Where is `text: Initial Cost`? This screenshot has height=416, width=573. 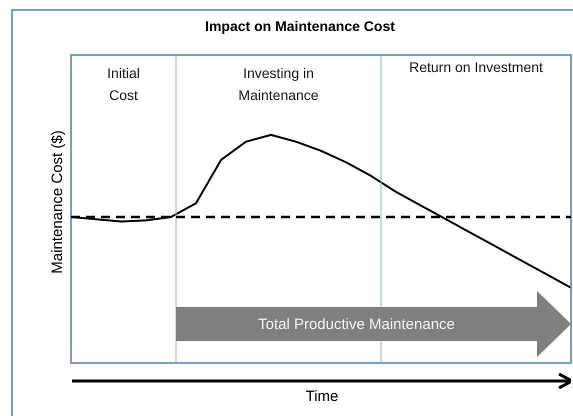
text: Initial Cost is located at coordinates (123, 83).